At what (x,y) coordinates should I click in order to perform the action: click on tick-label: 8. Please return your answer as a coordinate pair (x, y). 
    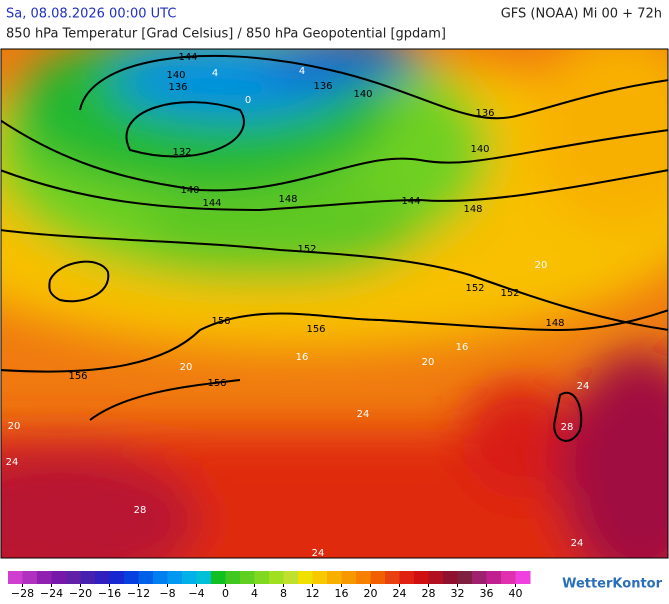
    Looking at the image, I should click on (283, 593).